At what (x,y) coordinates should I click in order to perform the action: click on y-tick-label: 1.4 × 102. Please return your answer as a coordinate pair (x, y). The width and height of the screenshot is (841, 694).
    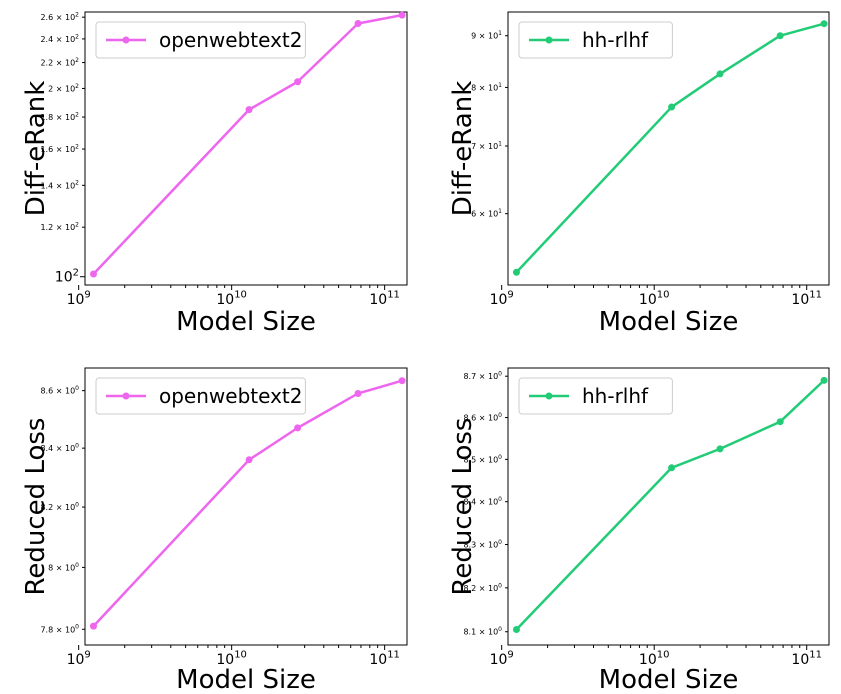
    Looking at the image, I should click on (59, 185).